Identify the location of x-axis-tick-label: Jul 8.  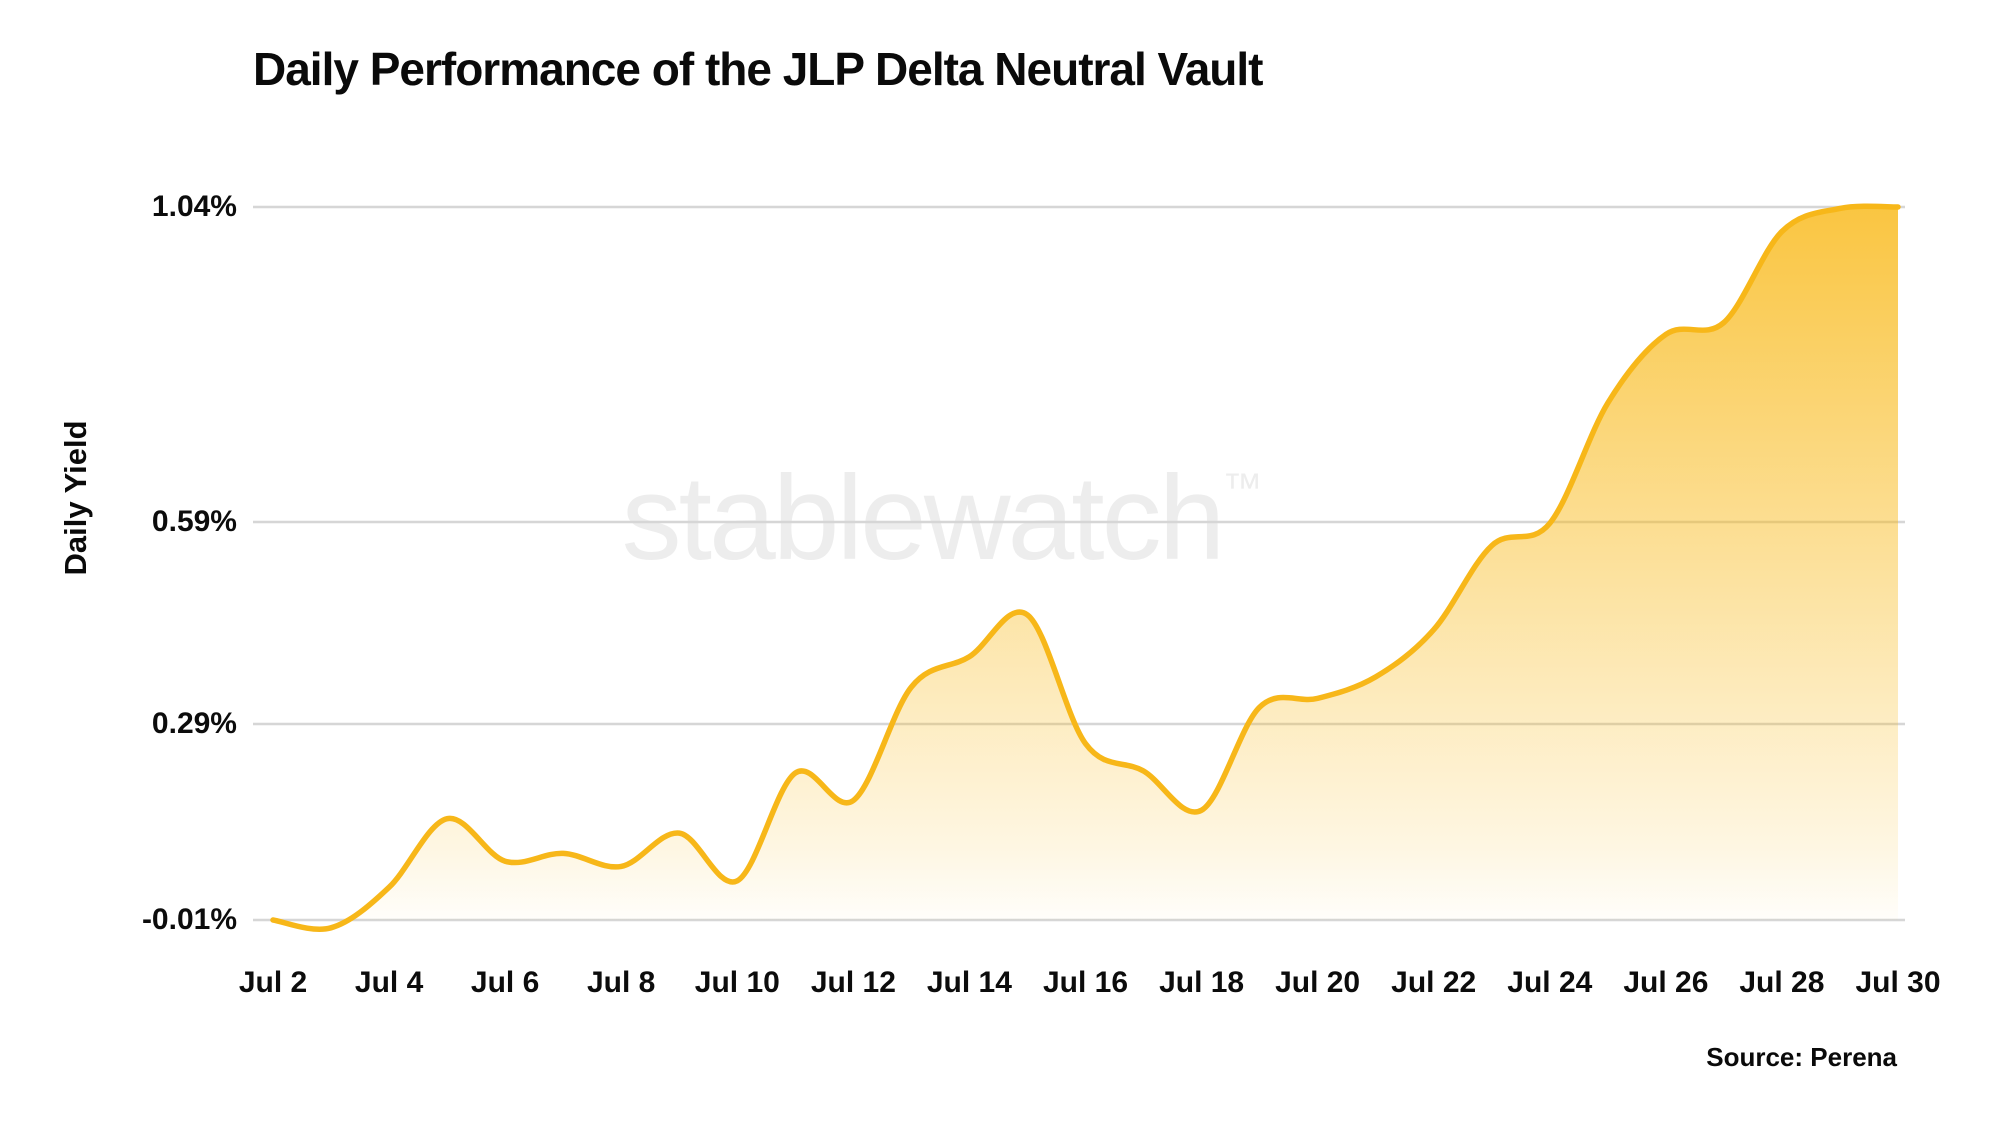
(621, 982).